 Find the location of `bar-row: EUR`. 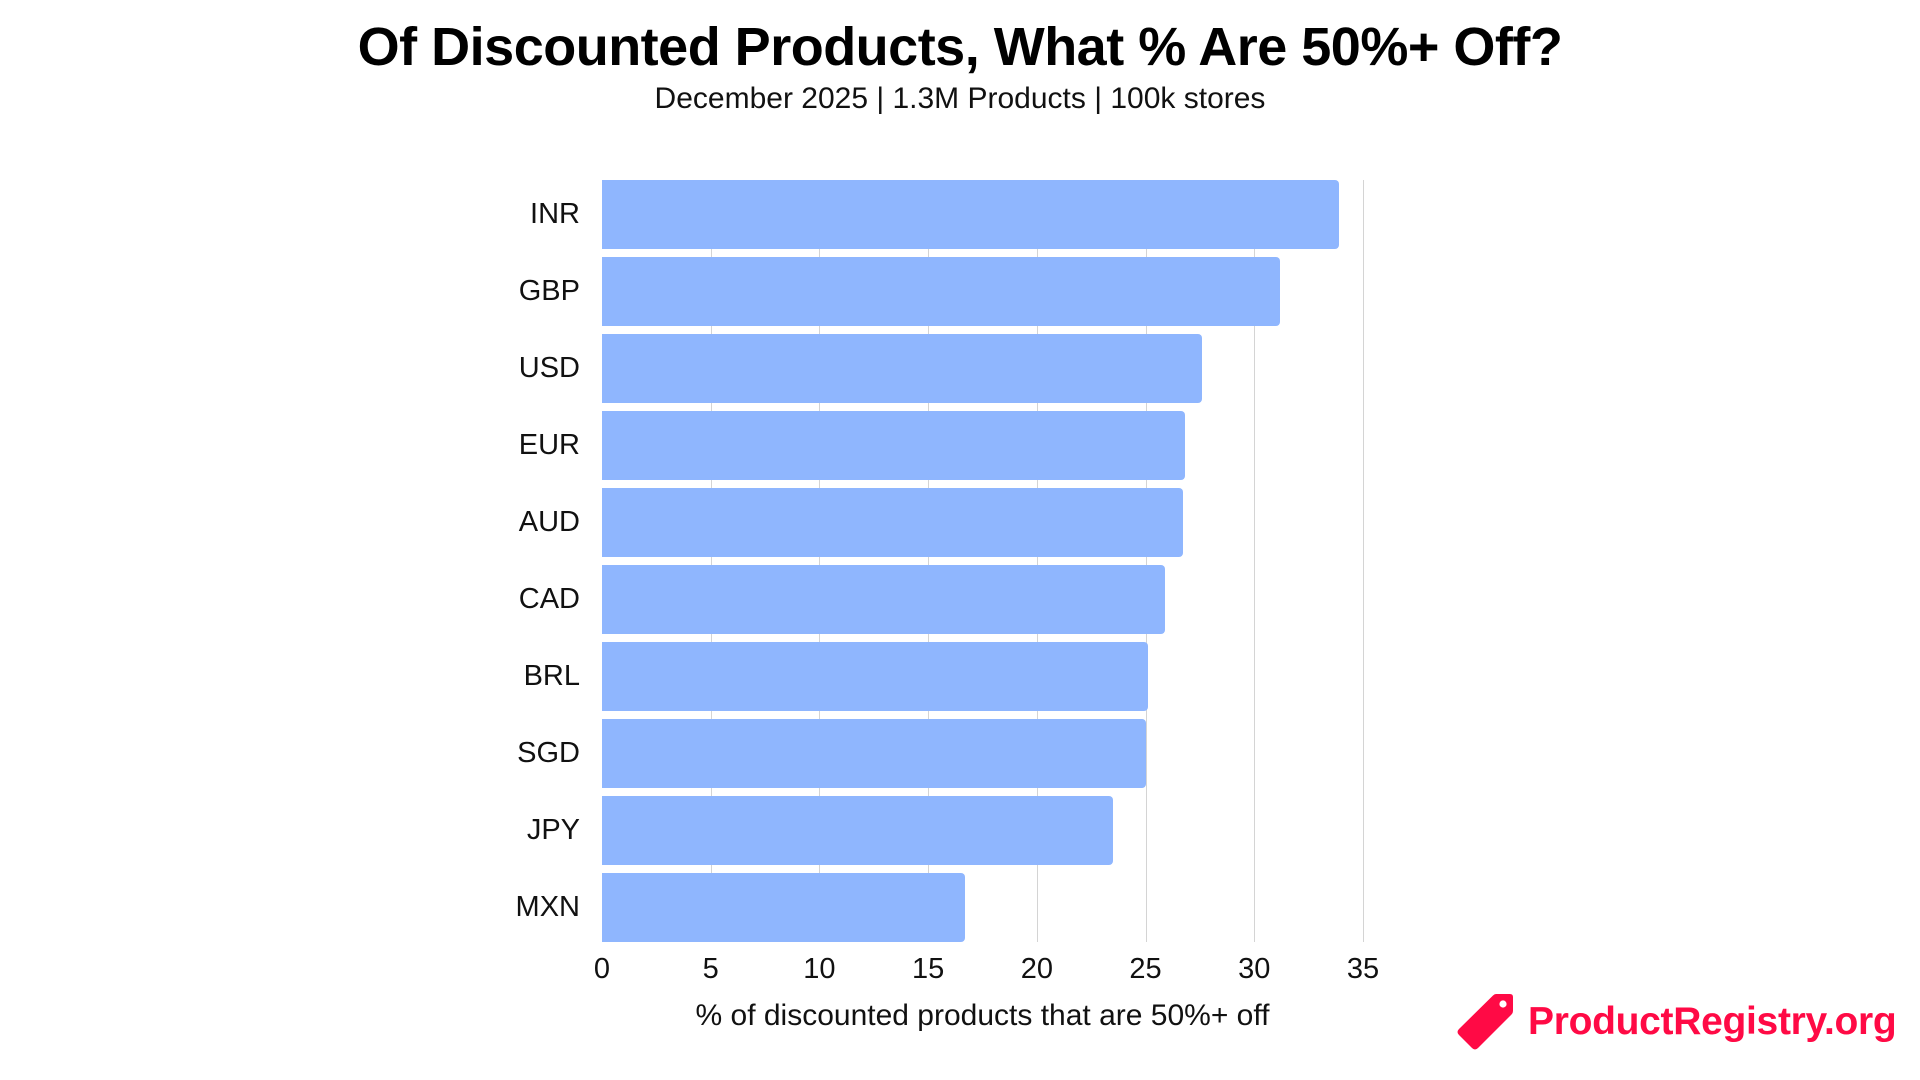

bar-row: EUR is located at coordinates (907, 445).